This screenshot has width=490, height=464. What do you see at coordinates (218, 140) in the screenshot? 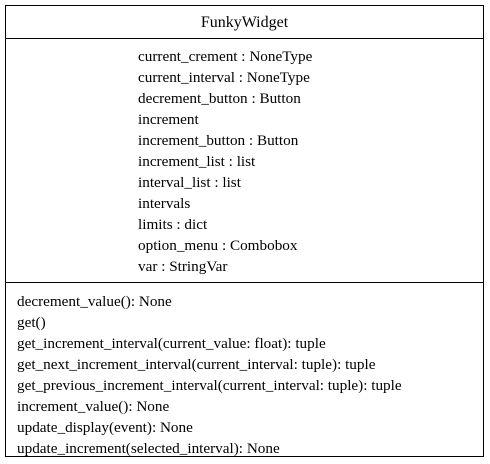
I see `attribute-increment-button: increment_button : Button` at bounding box center [218, 140].